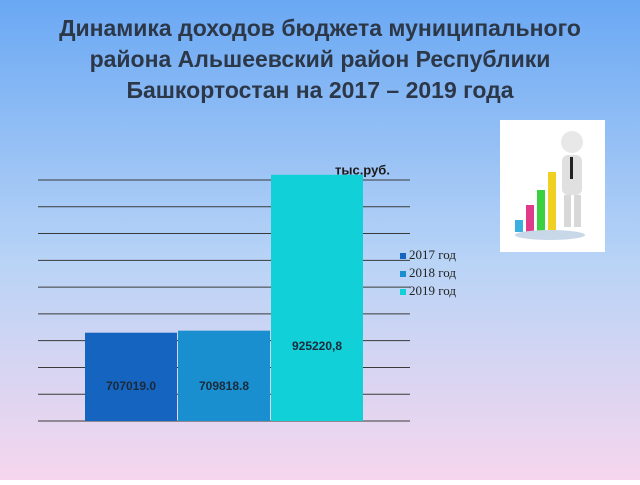 This screenshot has width=640, height=485. I want to click on unit-label: тыс.руб., so click(362, 169).